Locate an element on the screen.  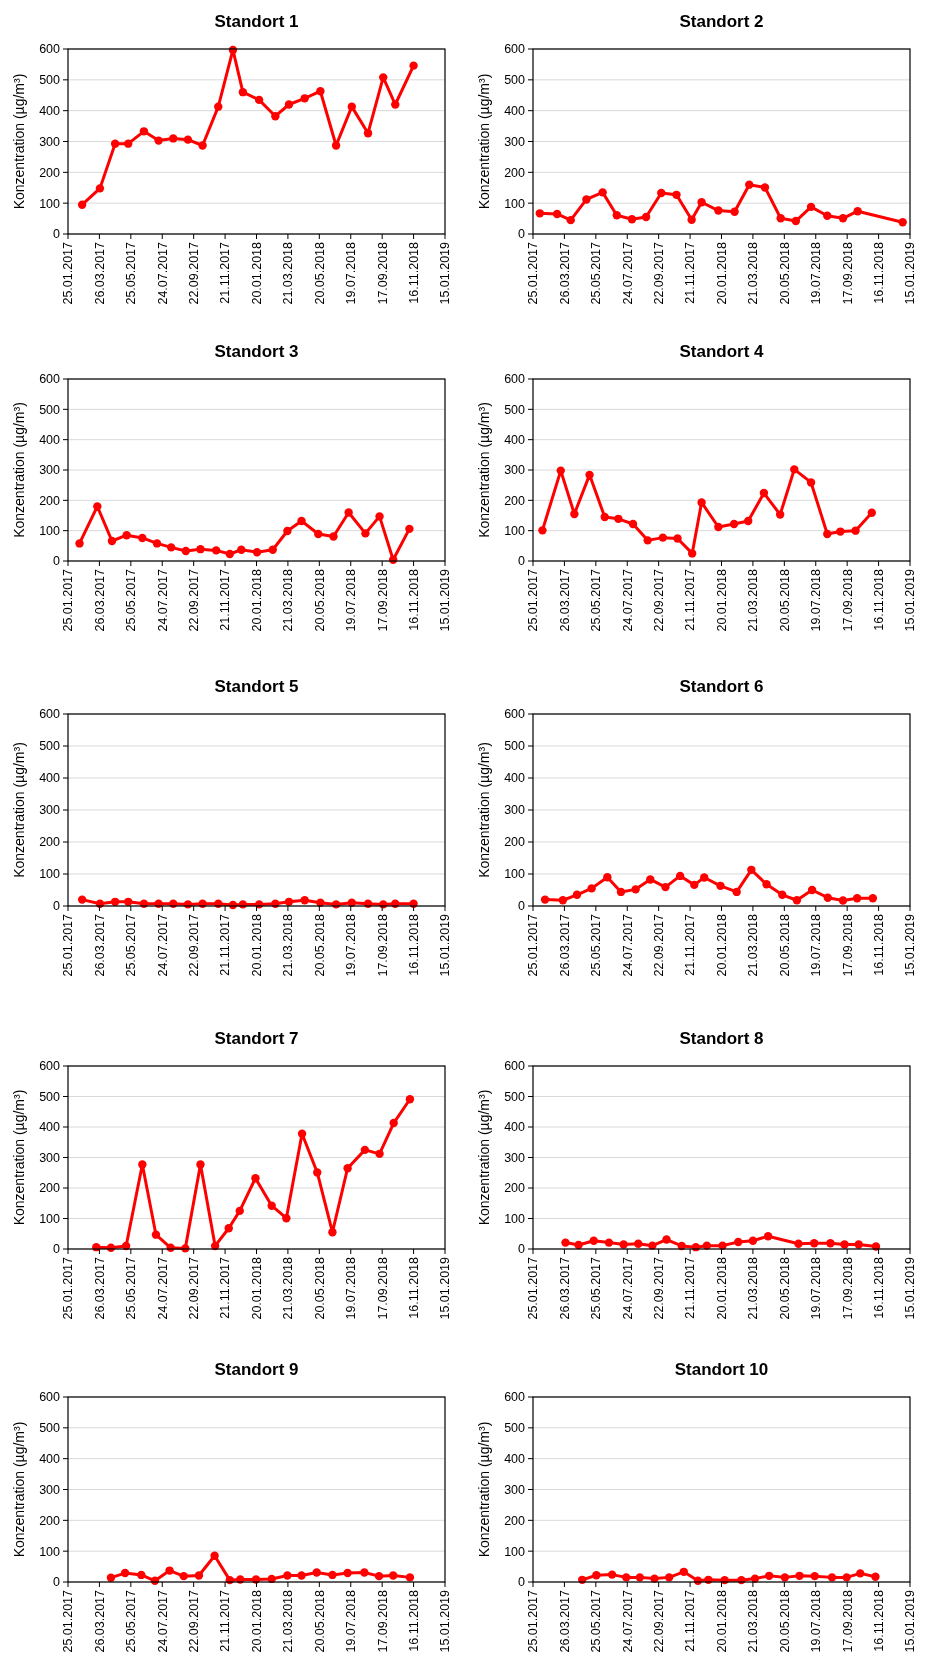
x-tick-label: 16.11.2018 is located at coordinates (878, 272).